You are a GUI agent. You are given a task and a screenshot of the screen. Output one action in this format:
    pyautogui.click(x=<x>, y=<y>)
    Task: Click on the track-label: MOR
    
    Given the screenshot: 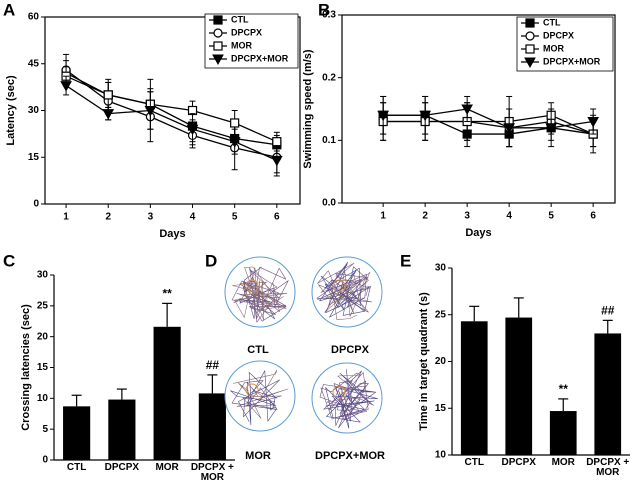 What is the action you would take?
    pyautogui.click(x=258, y=456)
    